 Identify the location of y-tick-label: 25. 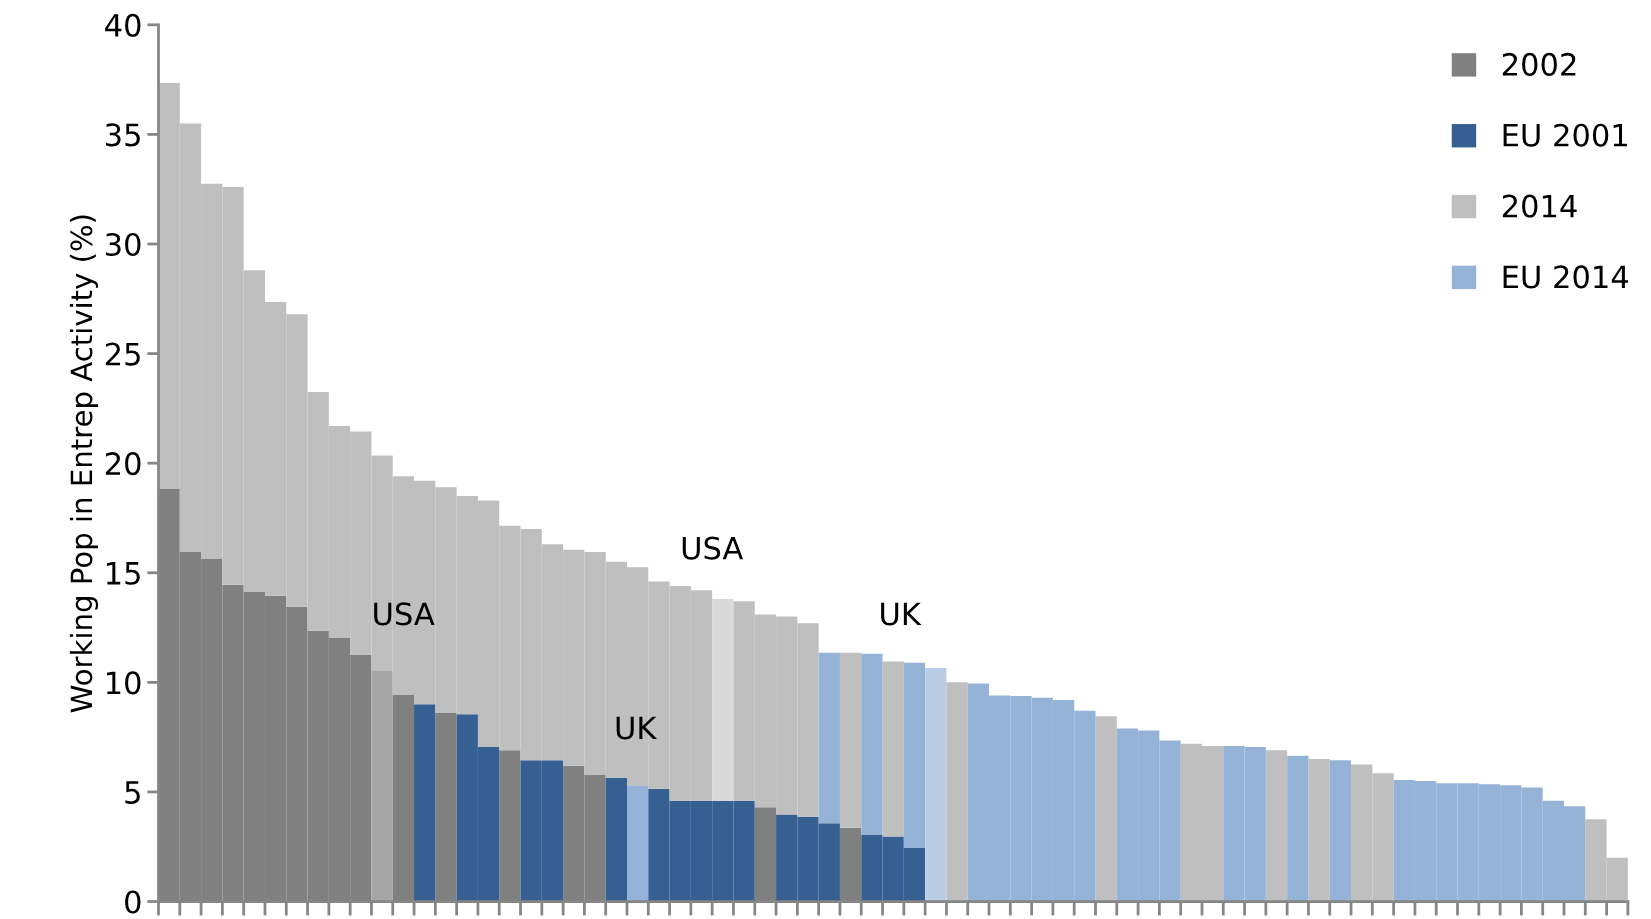
(122, 354).